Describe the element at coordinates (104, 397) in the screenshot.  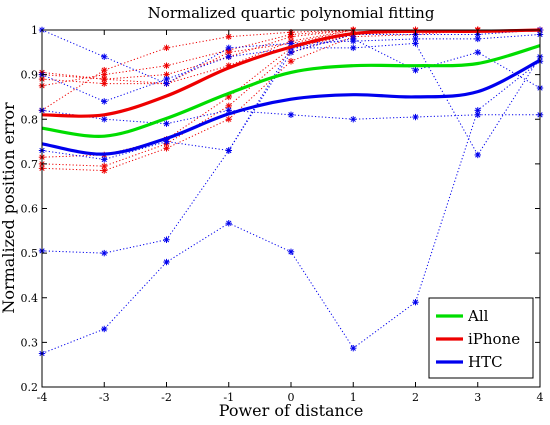
I see `x-tick-label: -3` at that location.